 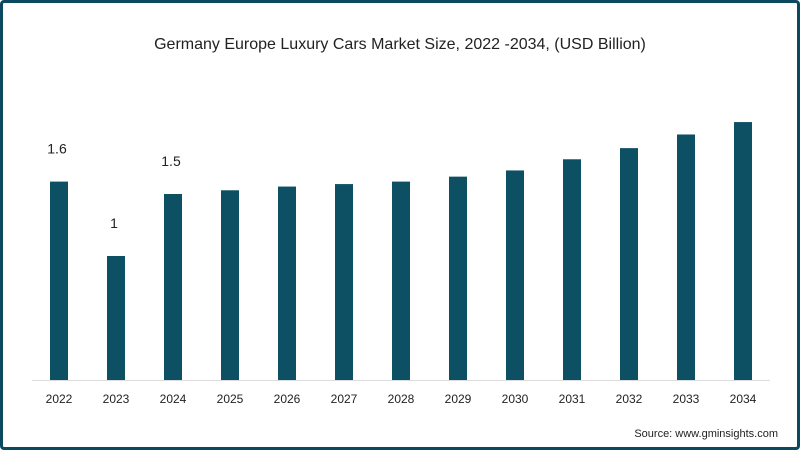 I want to click on bar-2023, so click(x=116, y=318).